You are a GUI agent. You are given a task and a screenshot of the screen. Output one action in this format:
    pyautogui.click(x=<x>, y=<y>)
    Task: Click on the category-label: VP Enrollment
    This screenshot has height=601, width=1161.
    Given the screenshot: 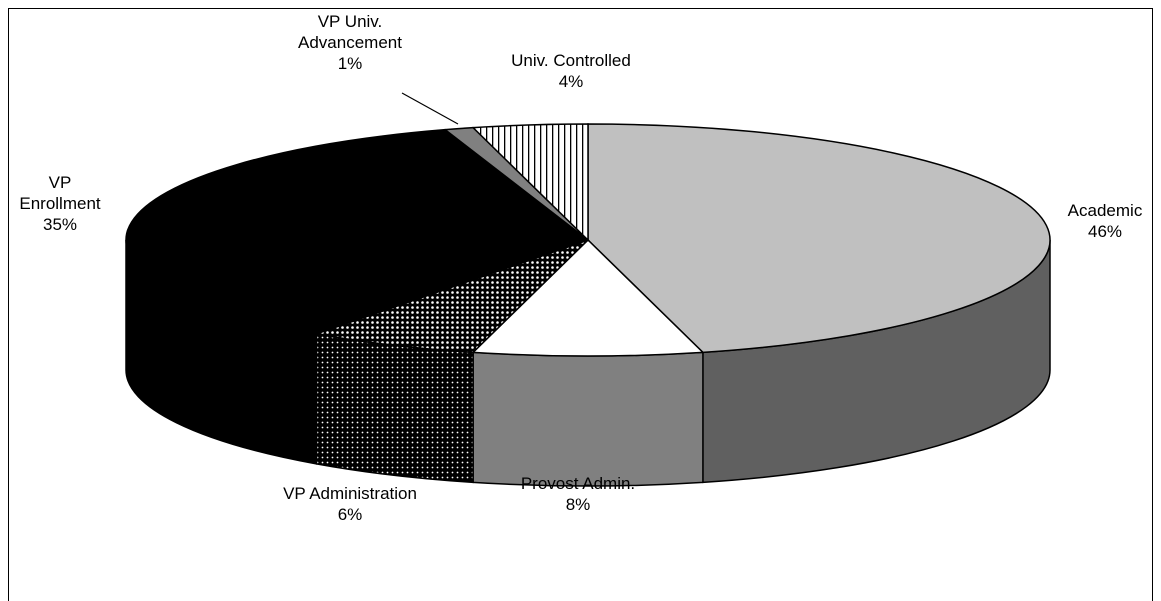 What is the action you would take?
    pyautogui.click(x=60, y=193)
    